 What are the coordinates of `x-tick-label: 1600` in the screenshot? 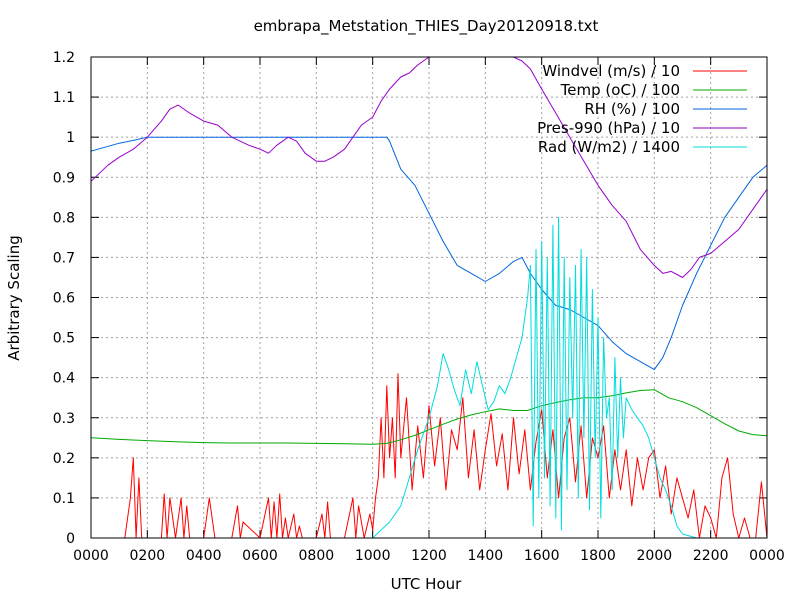 It's located at (542, 556).